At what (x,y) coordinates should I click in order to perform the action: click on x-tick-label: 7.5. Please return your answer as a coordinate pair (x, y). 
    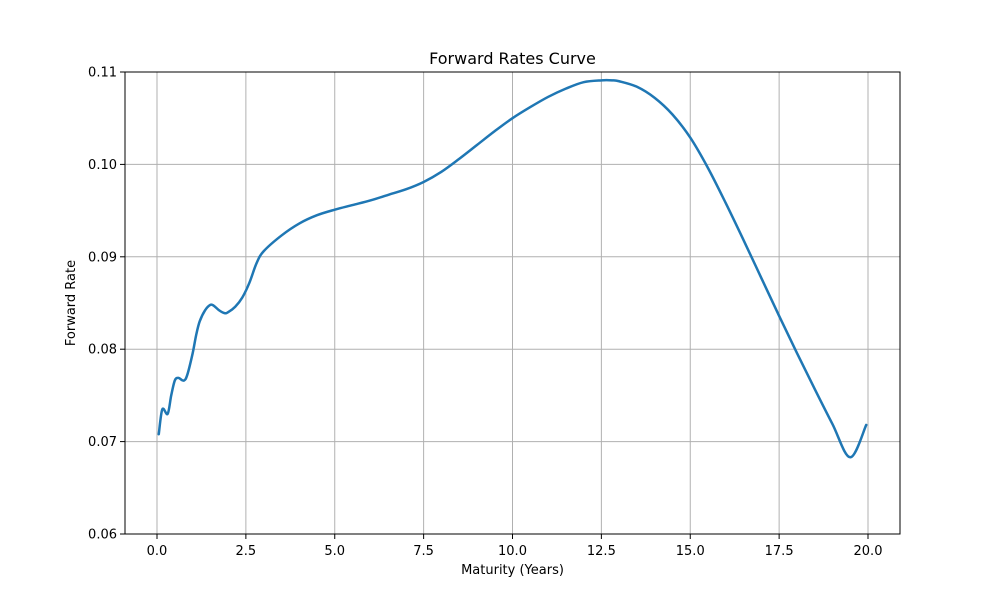
    Looking at the image, I should click on (423, 551).